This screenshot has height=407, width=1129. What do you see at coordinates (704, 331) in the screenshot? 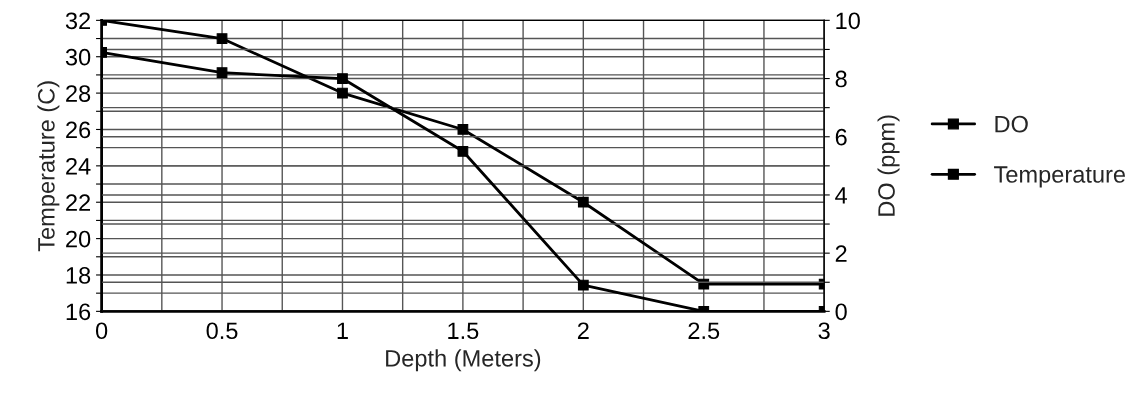
I see `x-tick-label: 2.5` at bounding box center [704, 331].